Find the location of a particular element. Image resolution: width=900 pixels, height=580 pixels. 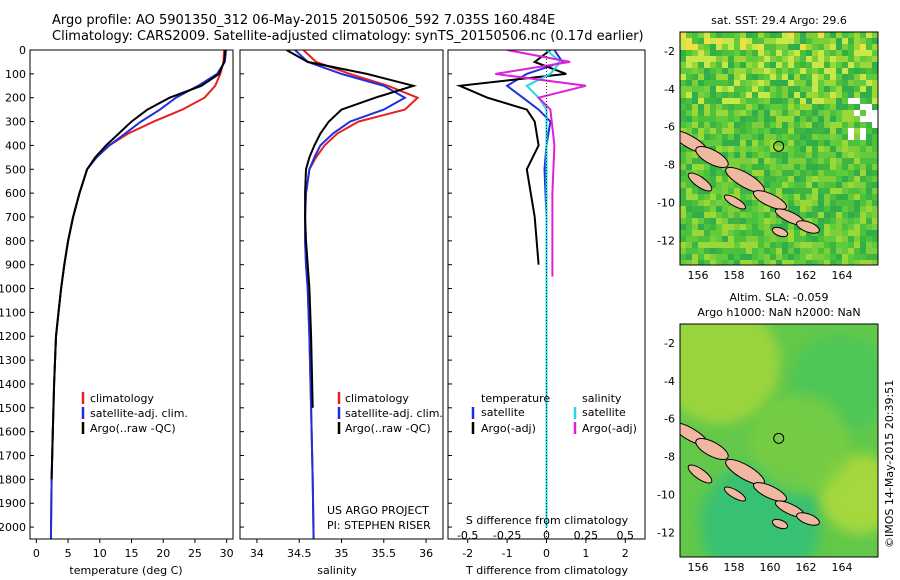

lon-tick-label: 156 is located at coordinates (698, 275).